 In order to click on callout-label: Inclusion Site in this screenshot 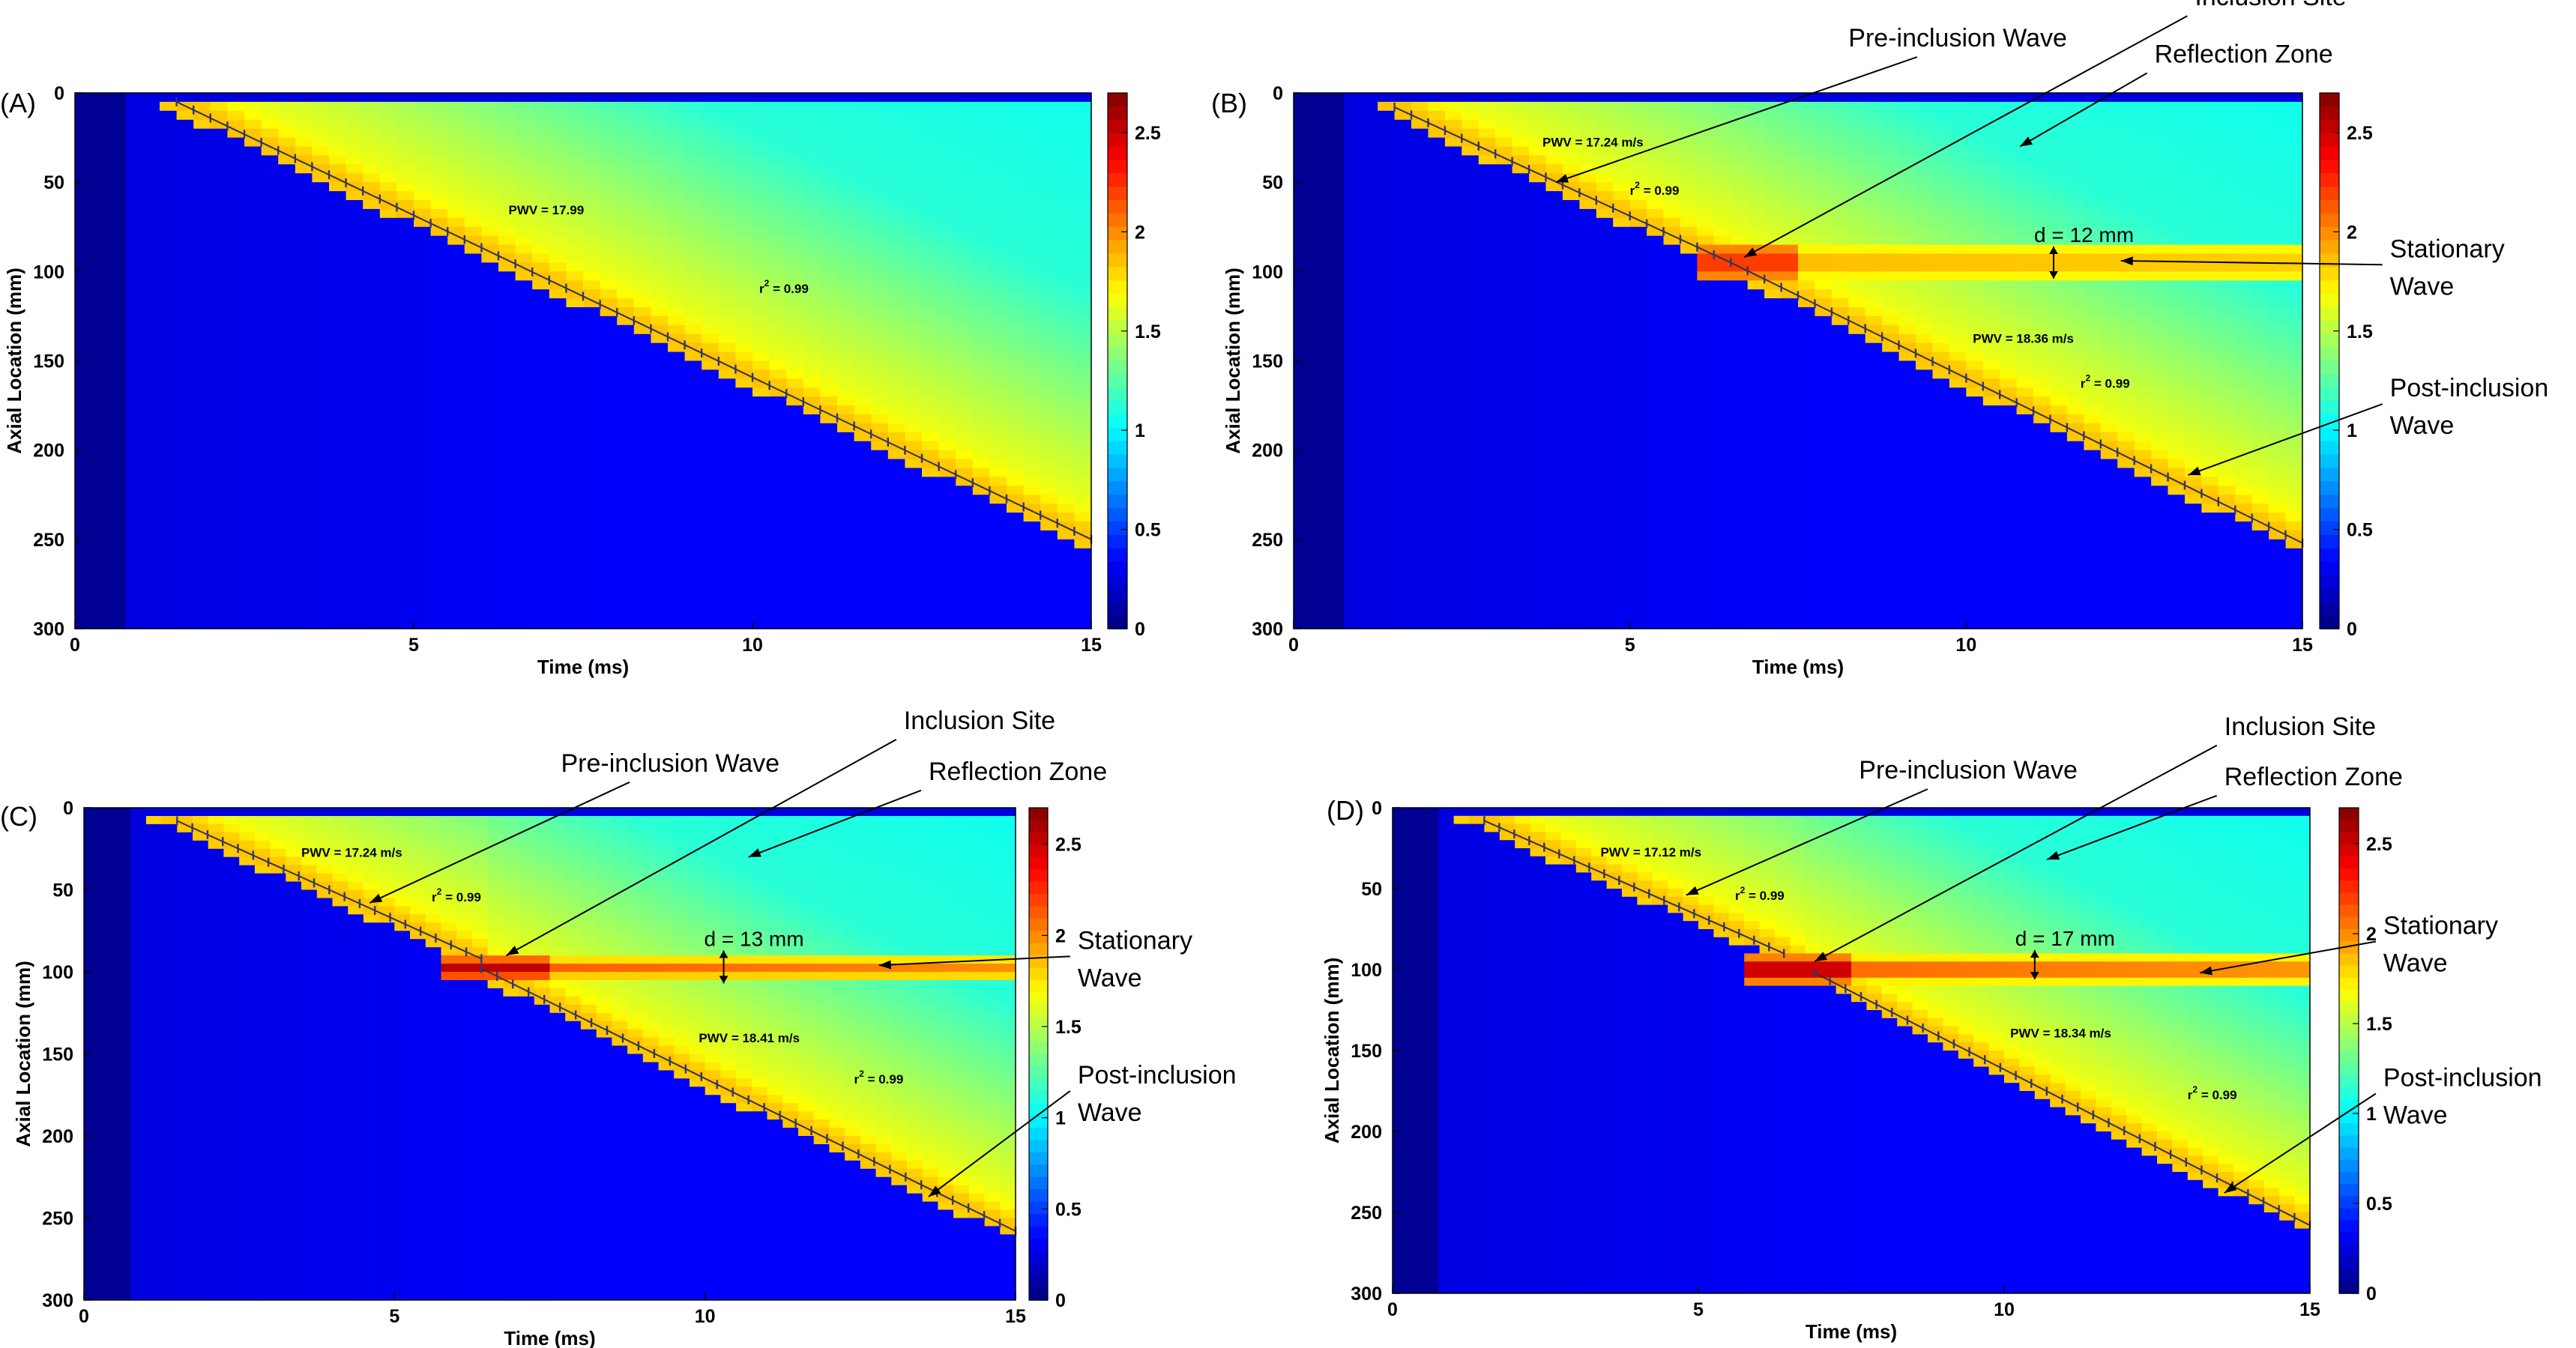, I will do `click(2300, 727)`.